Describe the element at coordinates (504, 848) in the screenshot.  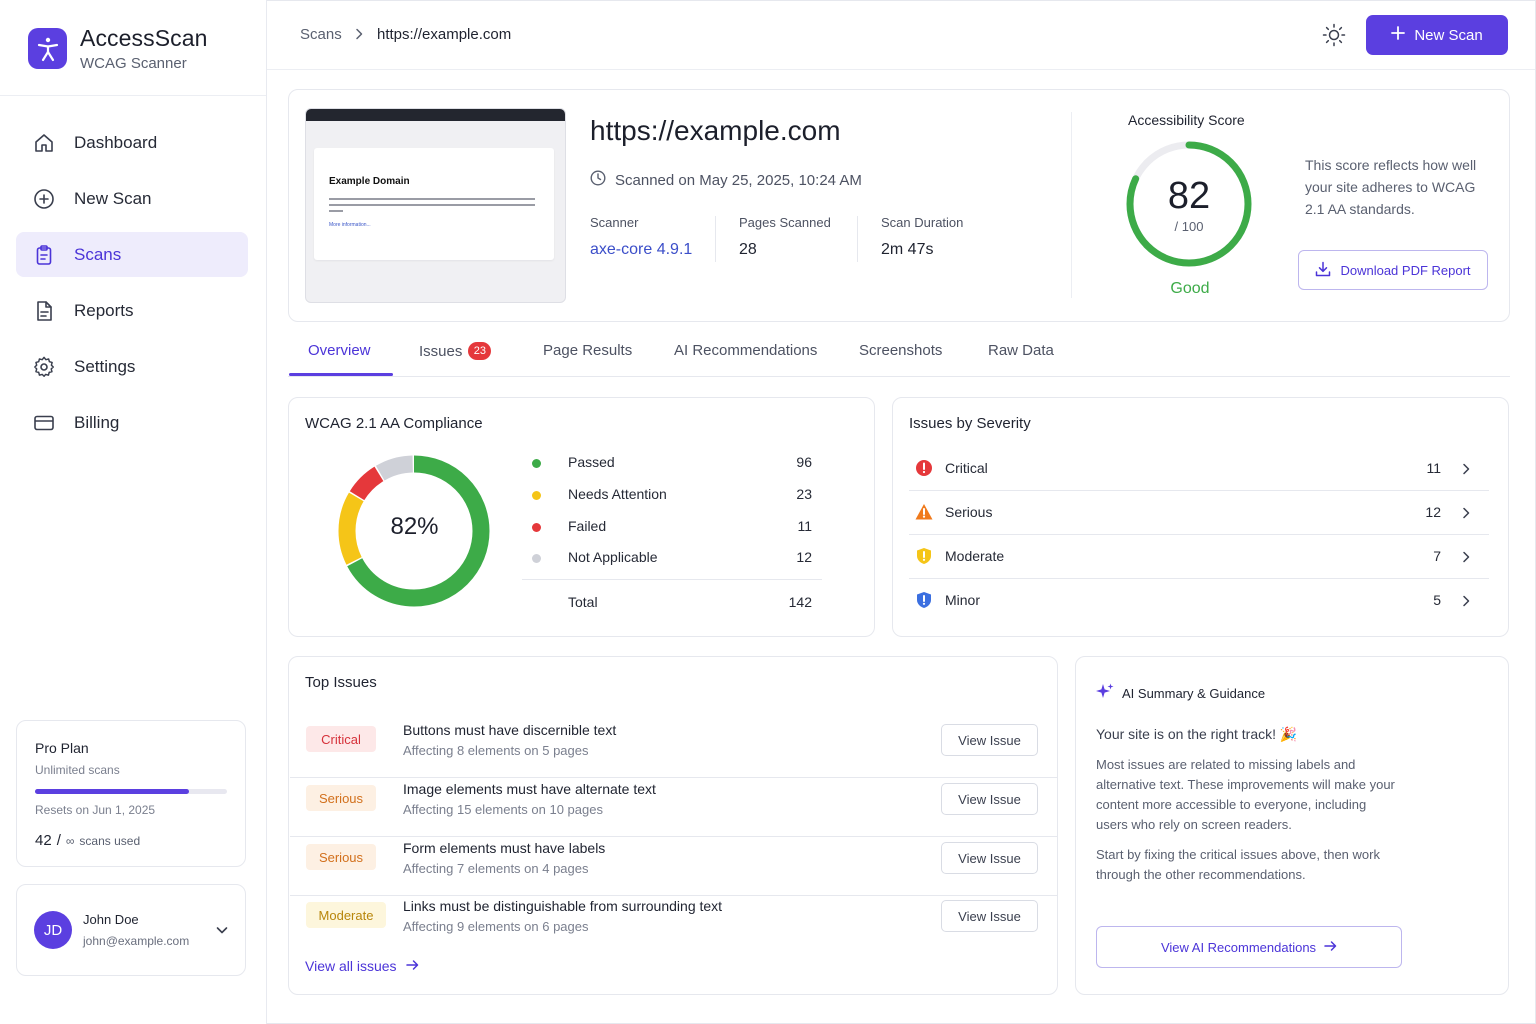
I see `issue-title: Form elements must have labels` at that location.